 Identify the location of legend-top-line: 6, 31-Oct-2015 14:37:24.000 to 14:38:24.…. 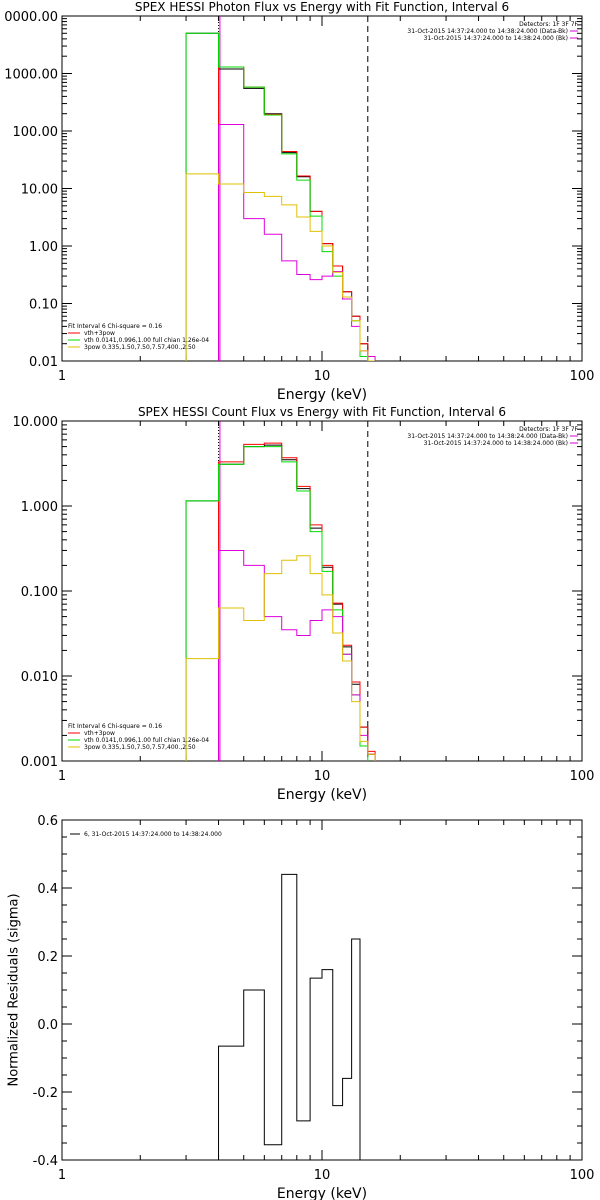
(153, 834).